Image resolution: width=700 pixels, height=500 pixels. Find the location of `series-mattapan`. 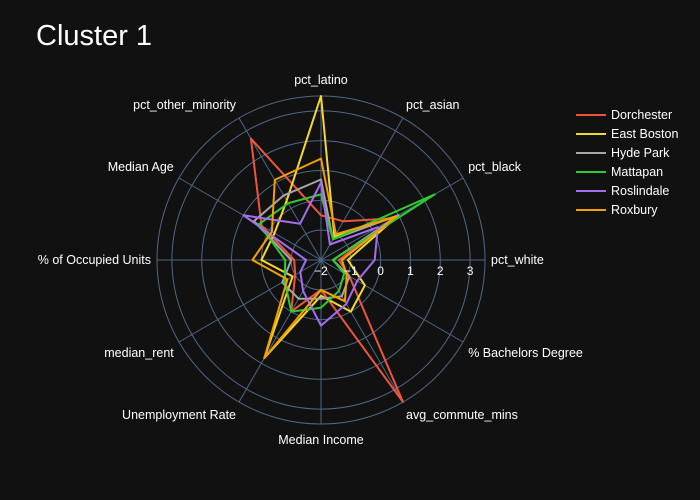

series-mattapan is located at coordinates (347, 253).